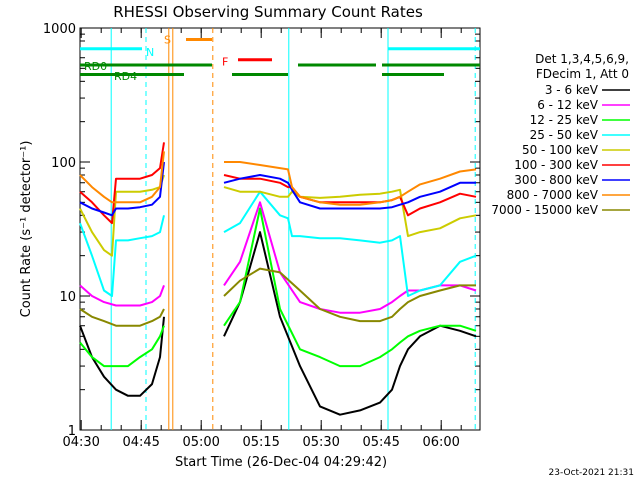 This screenshot has width=640, height=480. What do you see at coordinates (63, 163) in the screenshot?
I see `y-tick-label: 100` at bounding box center [63, 163].